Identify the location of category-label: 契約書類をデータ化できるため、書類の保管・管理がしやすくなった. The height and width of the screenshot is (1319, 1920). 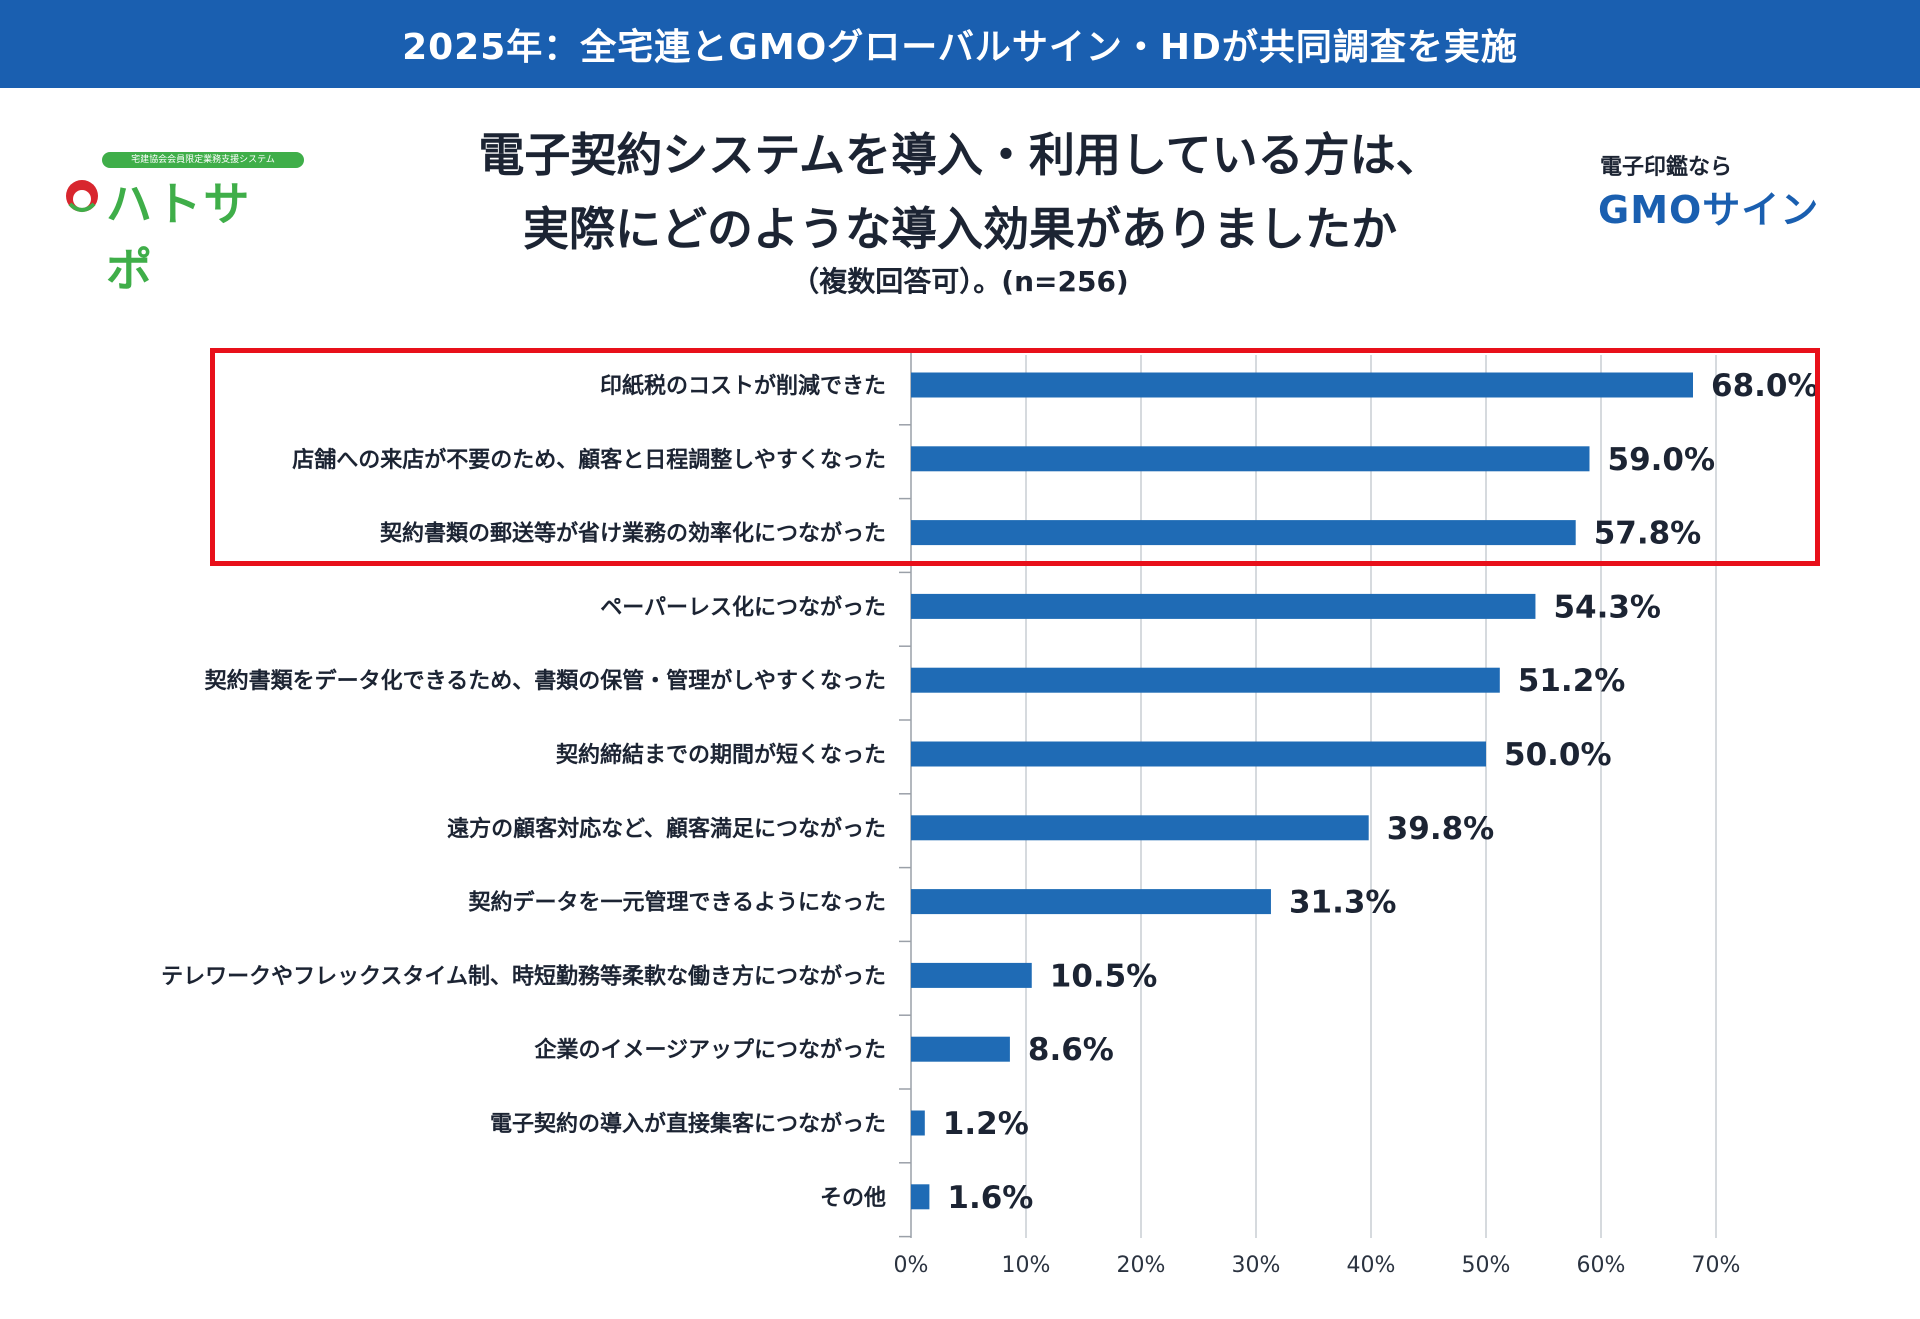
(545, 681).